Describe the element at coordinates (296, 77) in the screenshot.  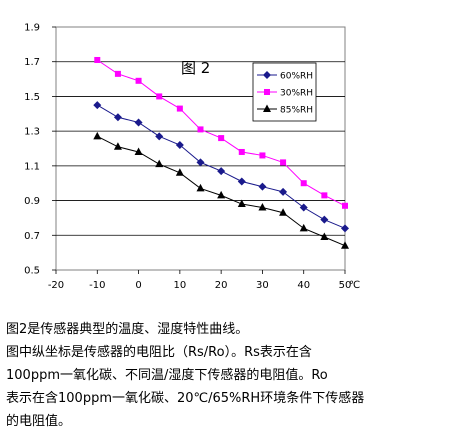
I see `legend-label: 60%RH` at that location.